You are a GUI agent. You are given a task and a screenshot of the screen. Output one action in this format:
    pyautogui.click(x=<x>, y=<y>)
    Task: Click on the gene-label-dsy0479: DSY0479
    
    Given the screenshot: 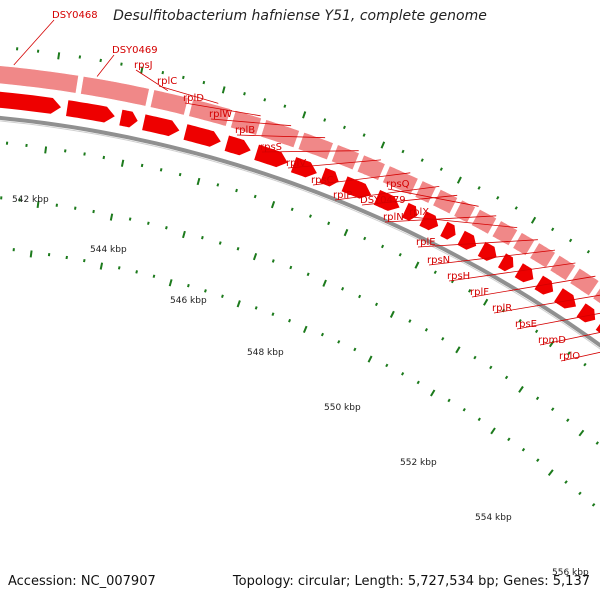 What is the action you would take?
    pyautogui.click(x=383, y=200)
    